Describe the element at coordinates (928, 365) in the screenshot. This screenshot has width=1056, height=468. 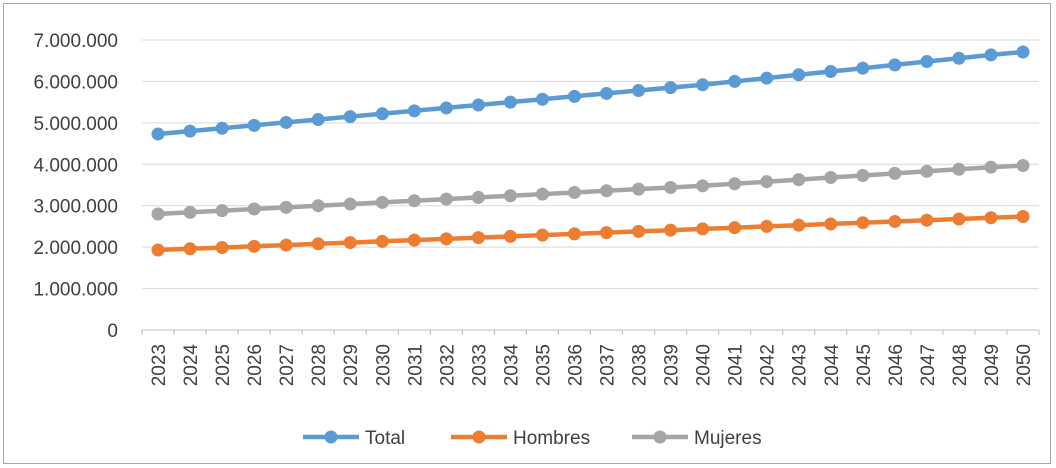
I see `x-tick-label: 2047` at that location.